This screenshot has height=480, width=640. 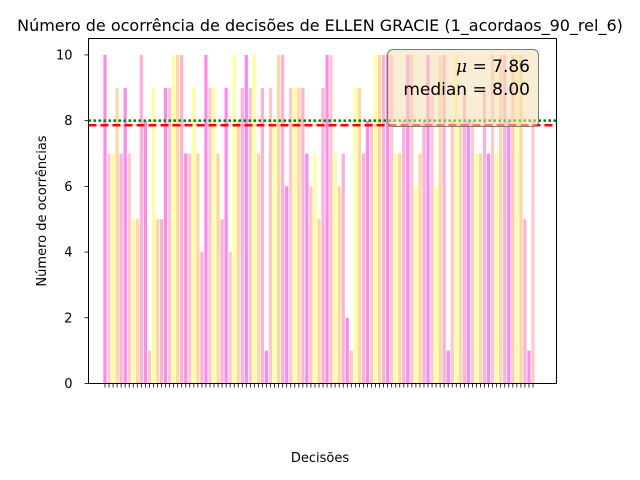 What do you see at coordinates (68, 384) in the screenshot?
I see `y-tick-label: 0` at bounding box center [68, 384].